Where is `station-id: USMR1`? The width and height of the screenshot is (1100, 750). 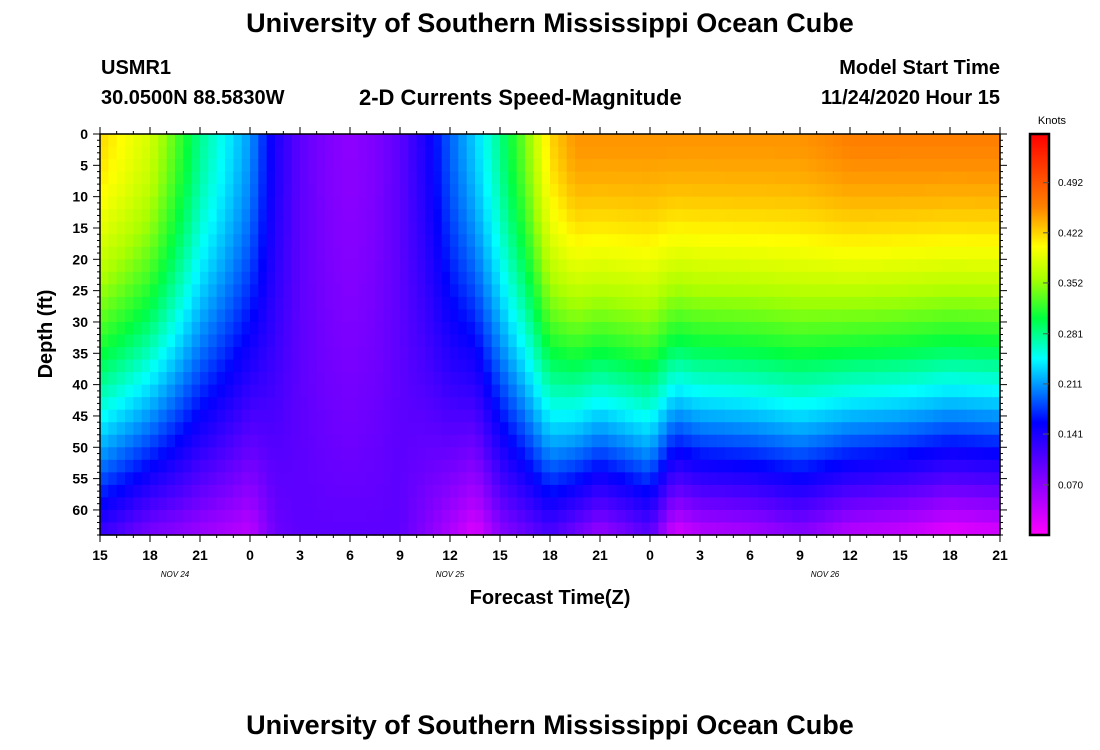 station-id: USMR1 is located at coordinates (136, 68).